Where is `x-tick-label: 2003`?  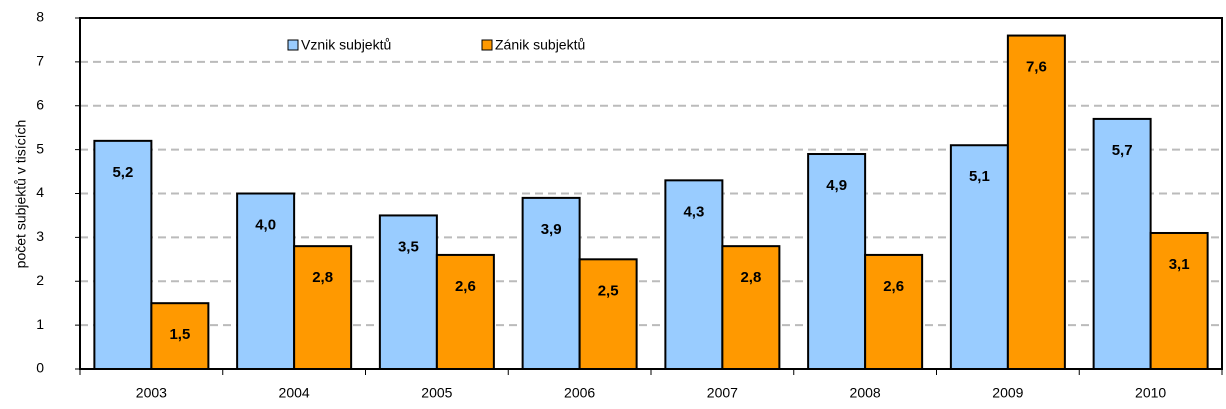
x-tick-label: 2003 is located at coordinates (151, 393).